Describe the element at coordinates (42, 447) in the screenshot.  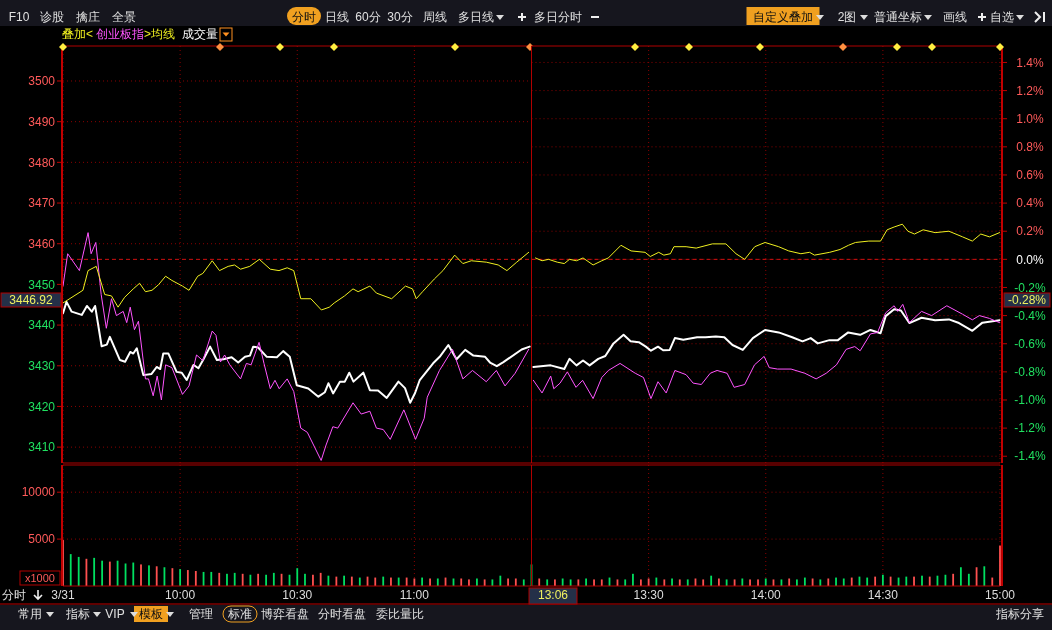
I see `y-tick-label: 3410` at that location.